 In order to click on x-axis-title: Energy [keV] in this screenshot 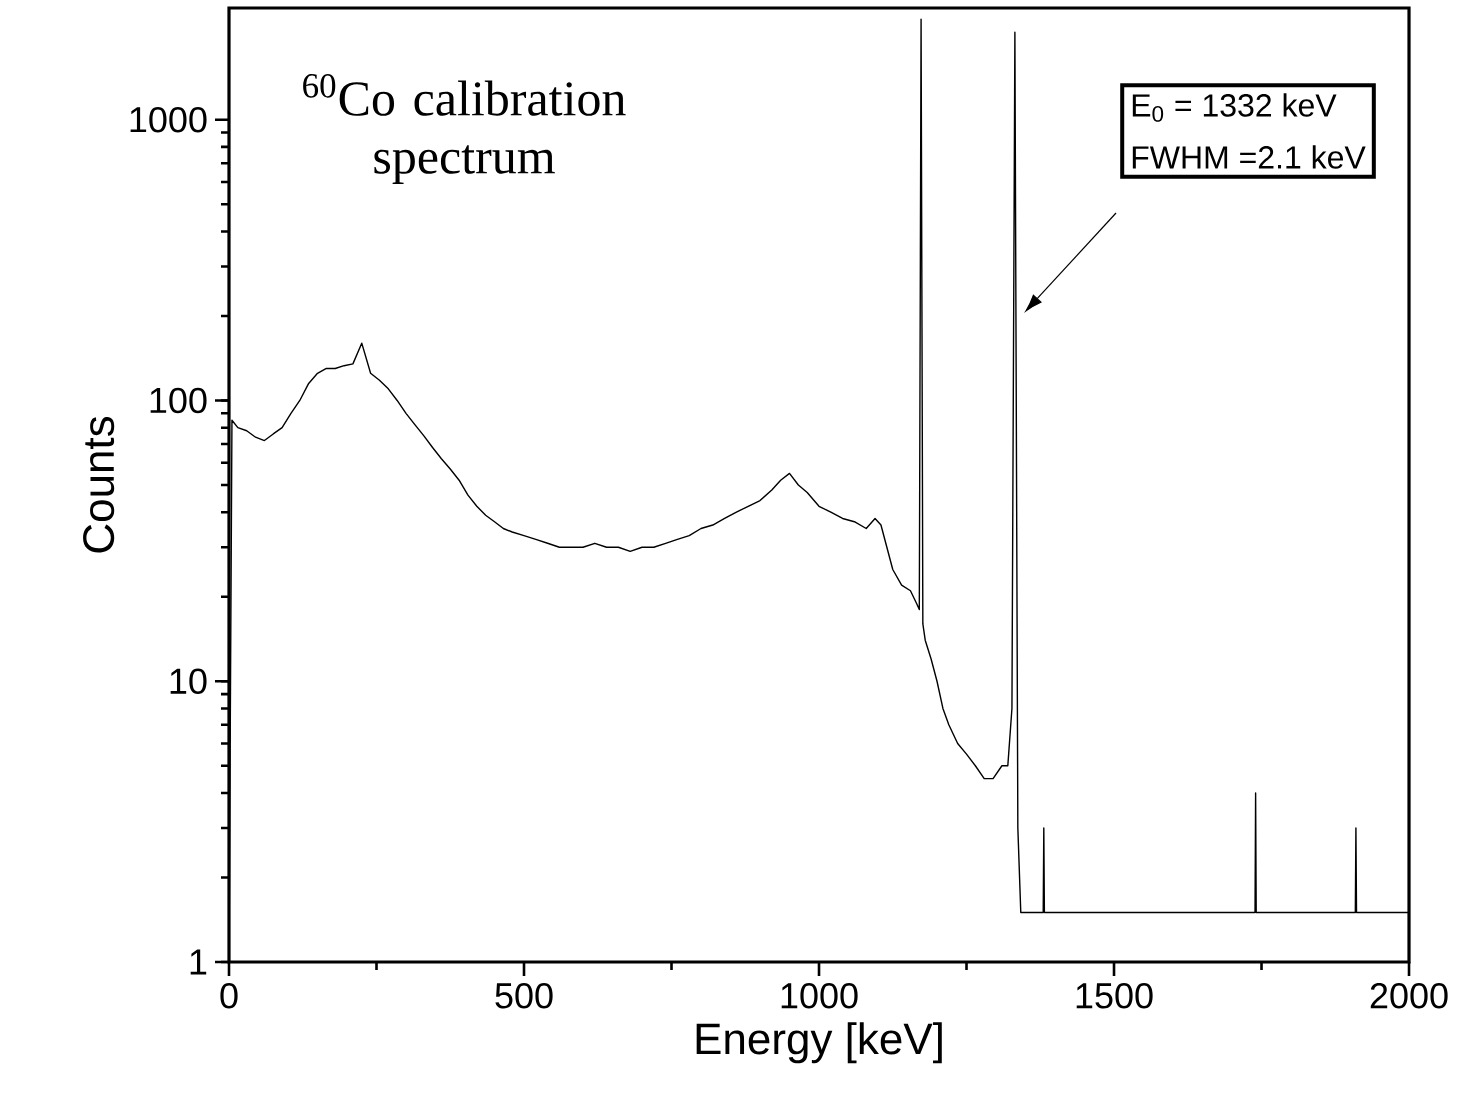, I will do `click(819, 1043)`.